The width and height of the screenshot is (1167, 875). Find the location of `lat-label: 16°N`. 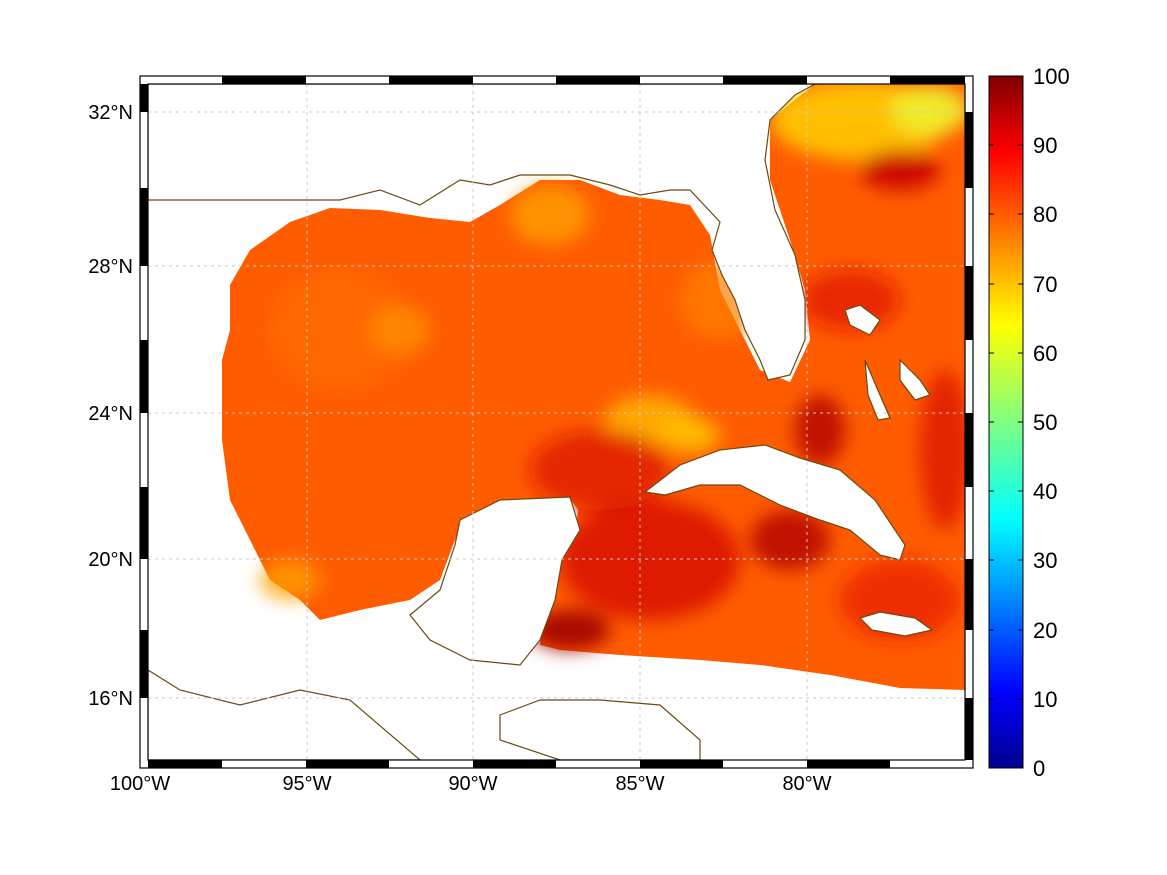

lat-label: 16°N is located at coordinates (110, 699).